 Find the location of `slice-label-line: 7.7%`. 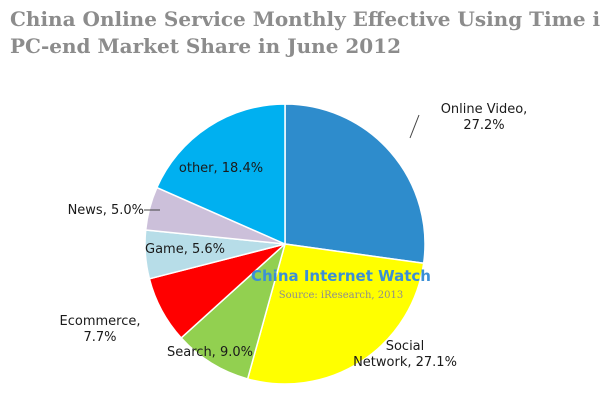

slice-label-line: 7.7% is located at coordinates (99, 337).